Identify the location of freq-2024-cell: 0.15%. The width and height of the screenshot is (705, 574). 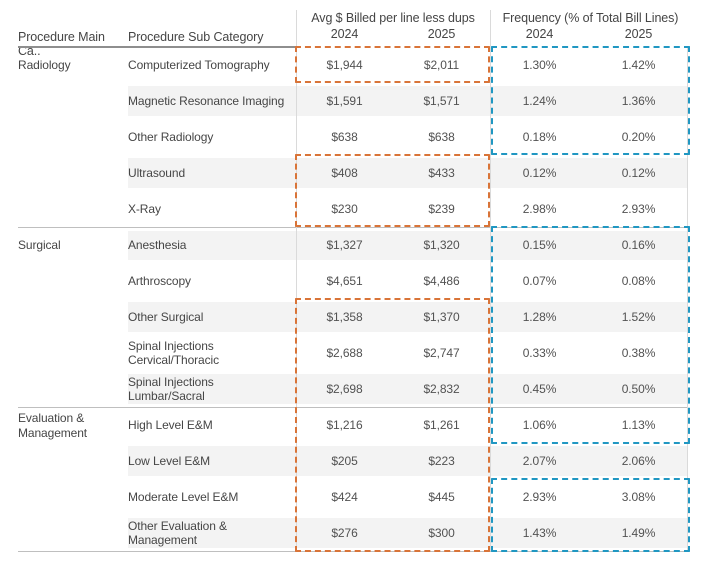
(539, 245).